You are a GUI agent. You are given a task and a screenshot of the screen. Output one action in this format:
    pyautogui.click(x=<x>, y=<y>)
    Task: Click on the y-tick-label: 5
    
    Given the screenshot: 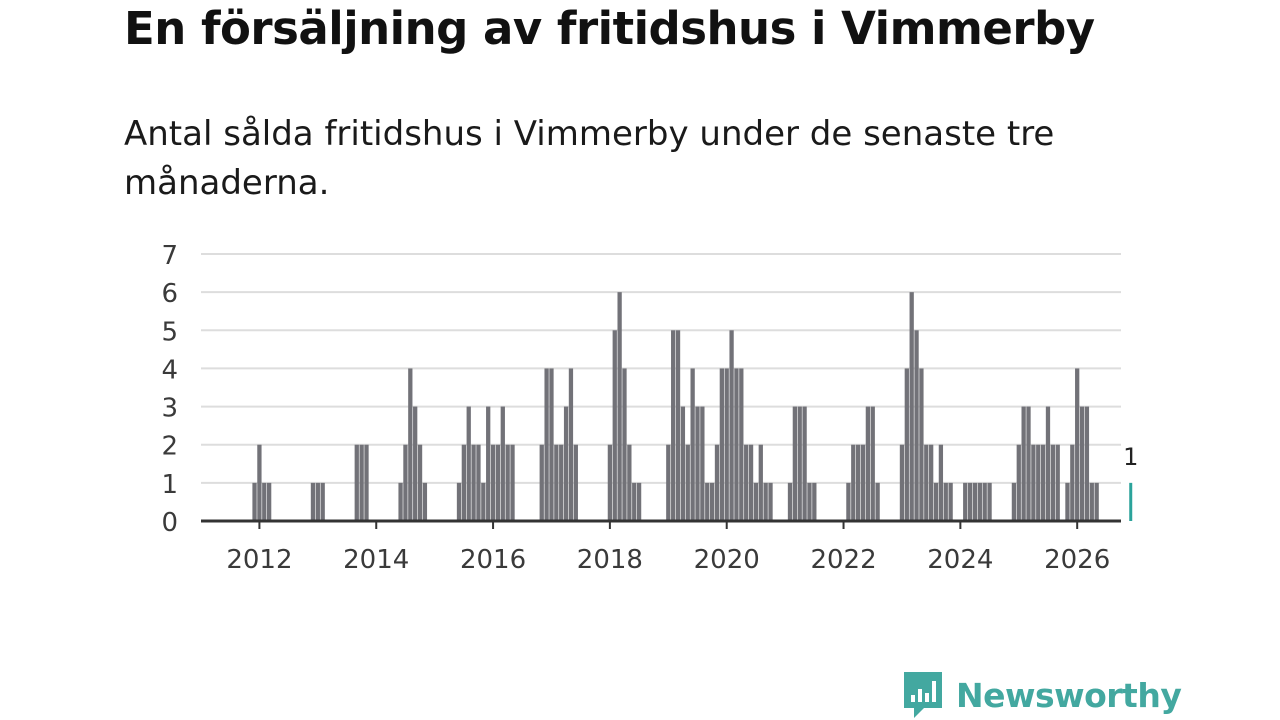 What is the action you would take?
    pyautogui.click(x=169, y=332)
    